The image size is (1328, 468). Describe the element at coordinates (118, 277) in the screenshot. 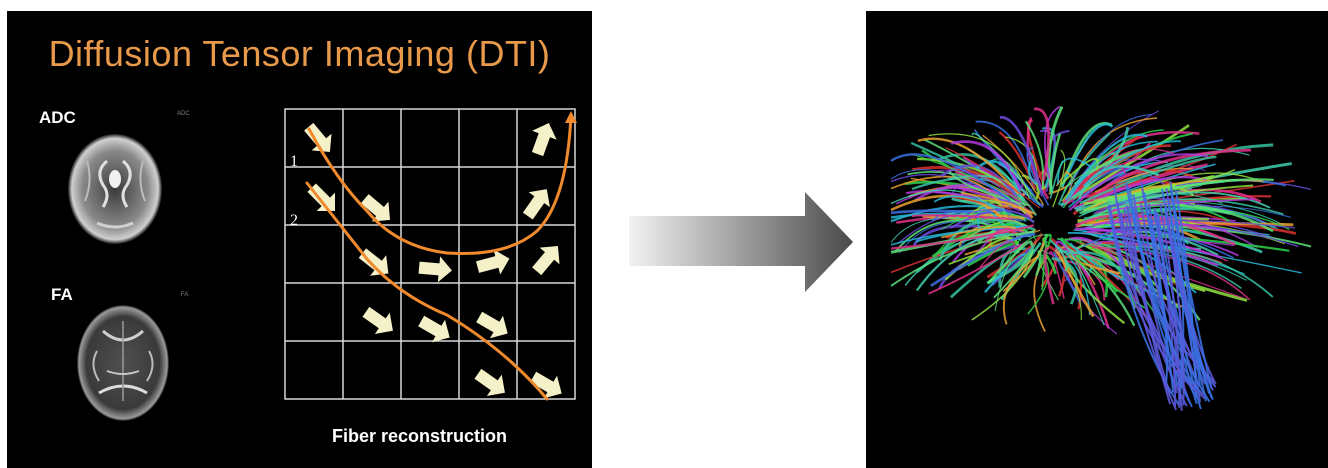

I see `brain-scans` at that location.